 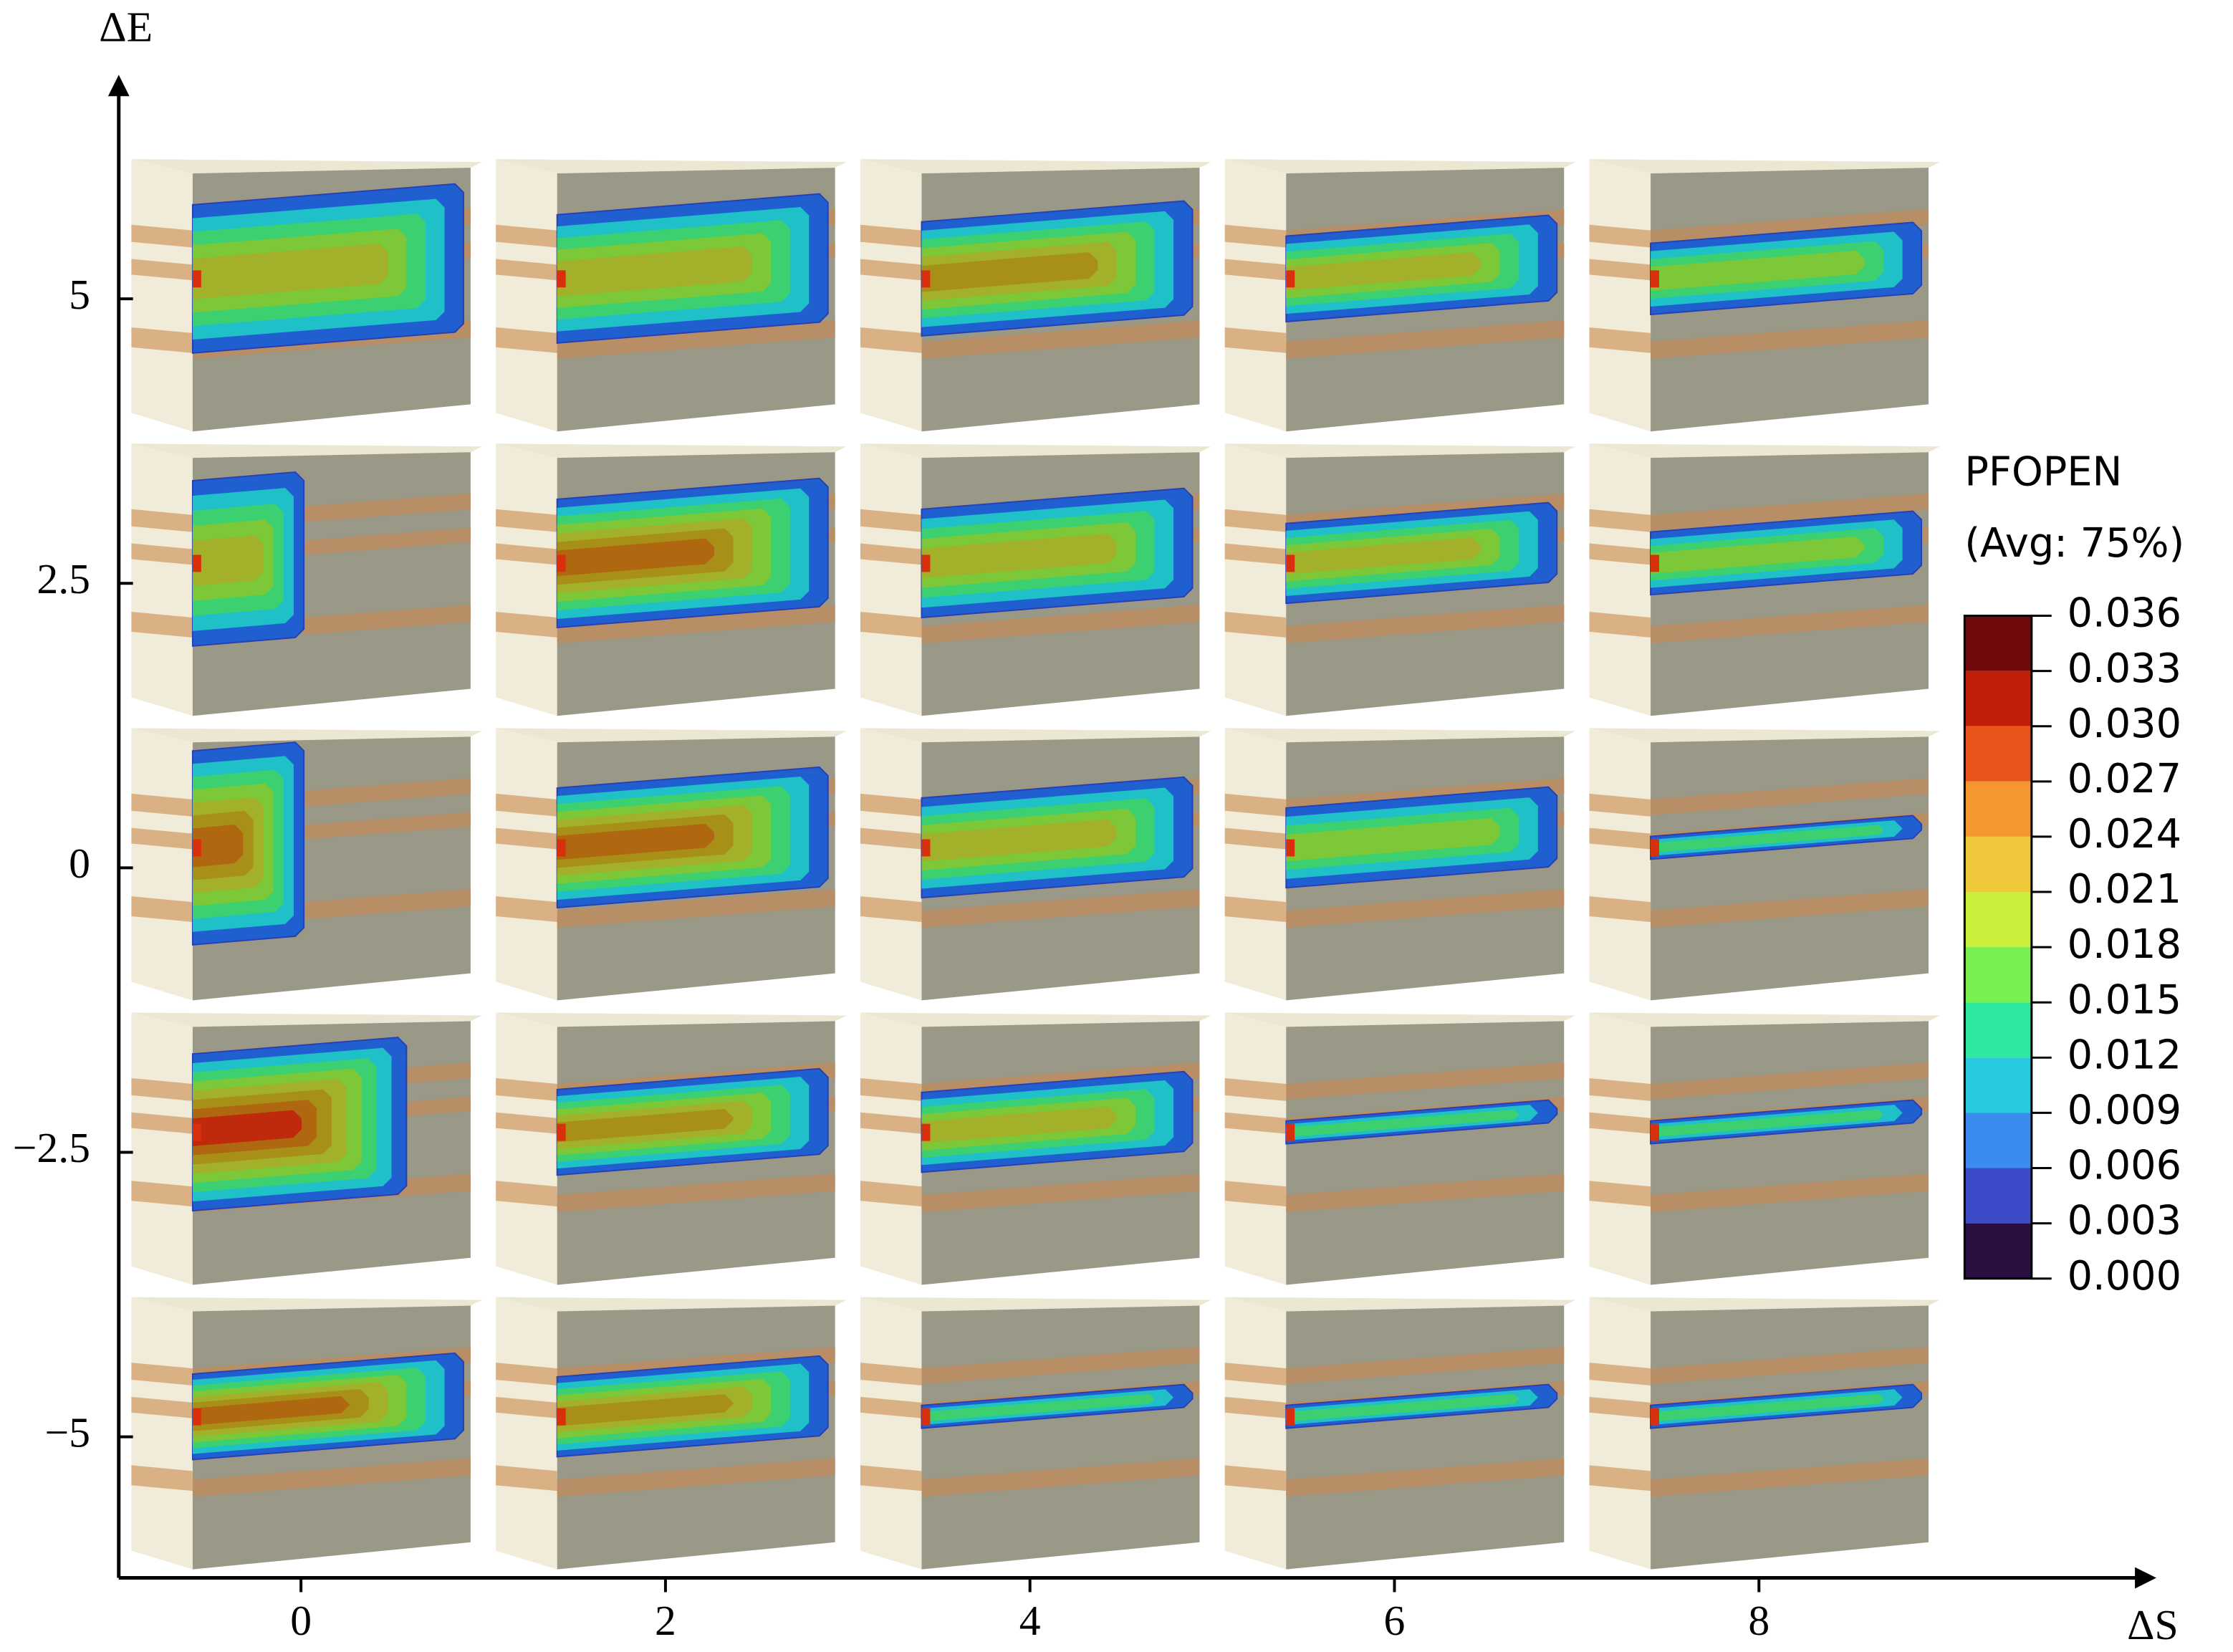 What do you see at coordinates (2124, 834) in the screenshot?
I see `colorbar-tick-label: 0.024` at bounding box center [2124, 834].